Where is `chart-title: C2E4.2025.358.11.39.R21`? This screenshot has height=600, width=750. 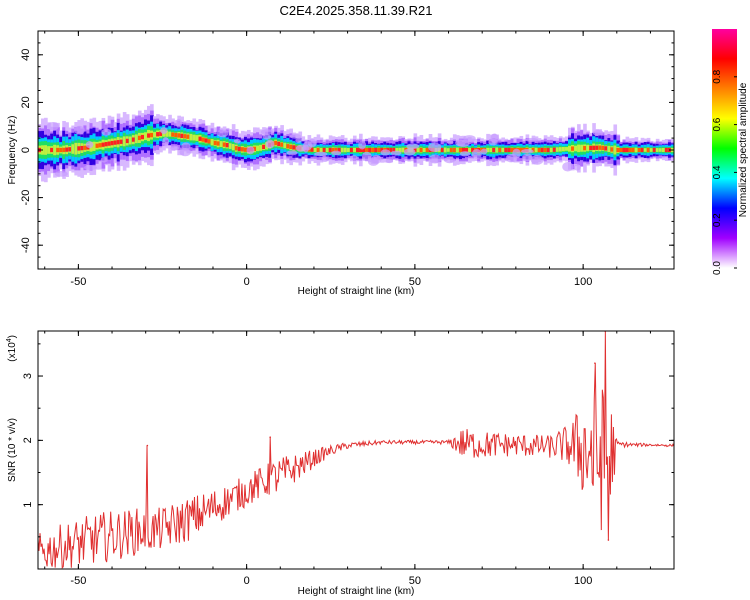
chart-title: C2E4.2025.358.11.39.R21 is located at coordinates (356, 10).